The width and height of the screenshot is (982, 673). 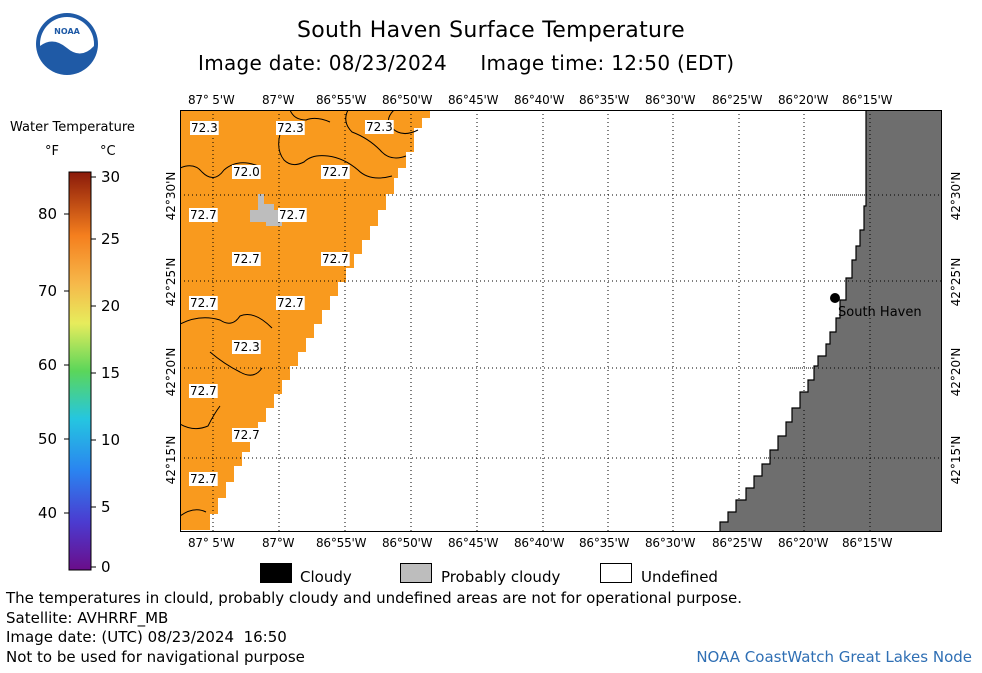 I want to click on lon-label-bottom: 86°25'W, so click(x=737, y=543).